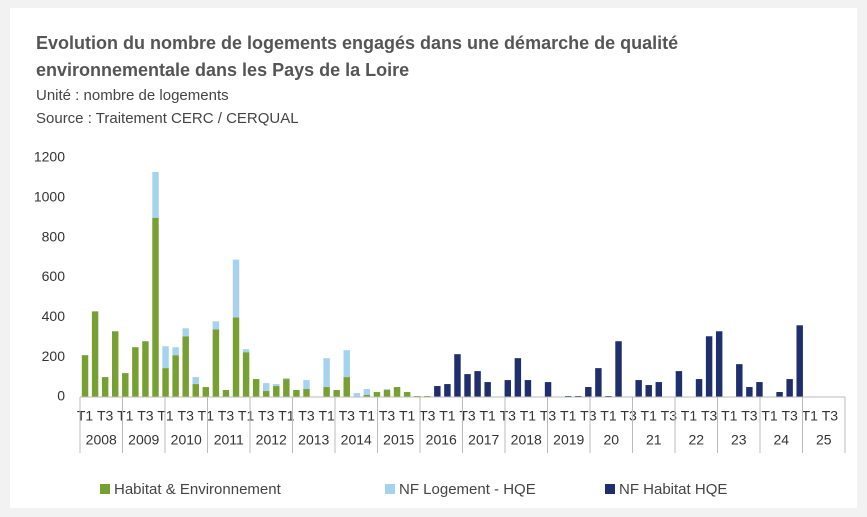 The image size is (867, 517). Describe the element at coordinates (824, 440) in the screenshot. I see `group-label: 25` at that location.